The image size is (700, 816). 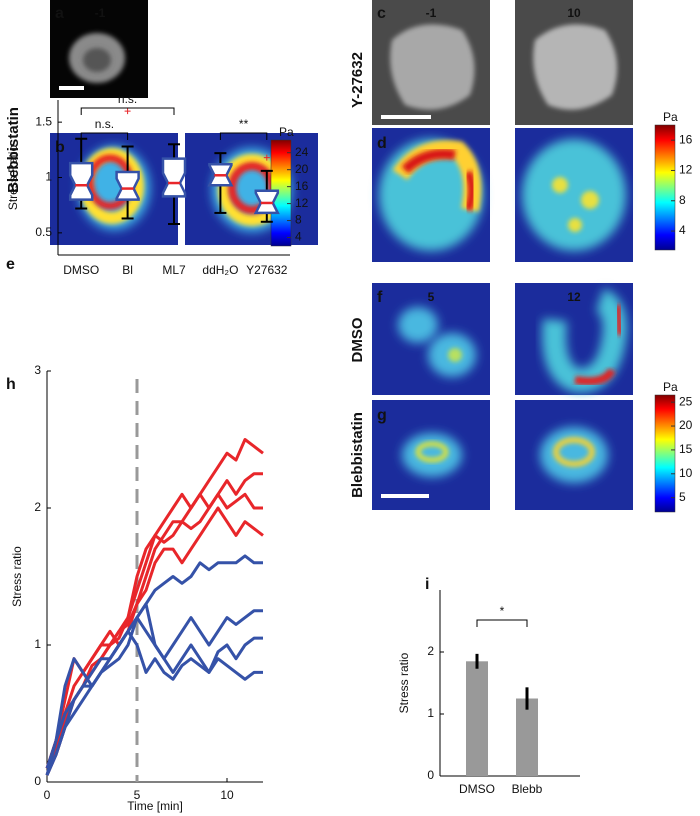 I want to click on image-label: -1, so click(x=100, y=13).